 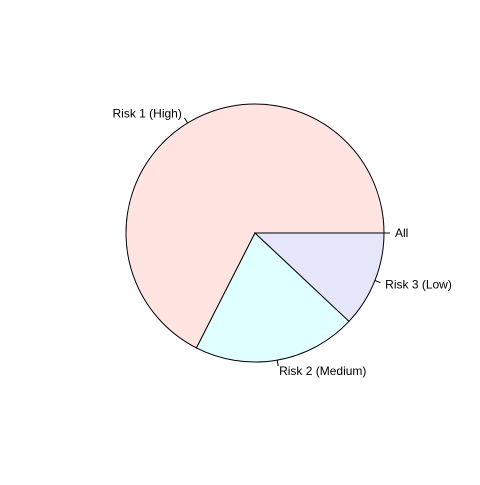 What do you see at coordinates (401, 233) in the screenshot?
I see `slice-label-all: All` at bounding box center [401, 233].